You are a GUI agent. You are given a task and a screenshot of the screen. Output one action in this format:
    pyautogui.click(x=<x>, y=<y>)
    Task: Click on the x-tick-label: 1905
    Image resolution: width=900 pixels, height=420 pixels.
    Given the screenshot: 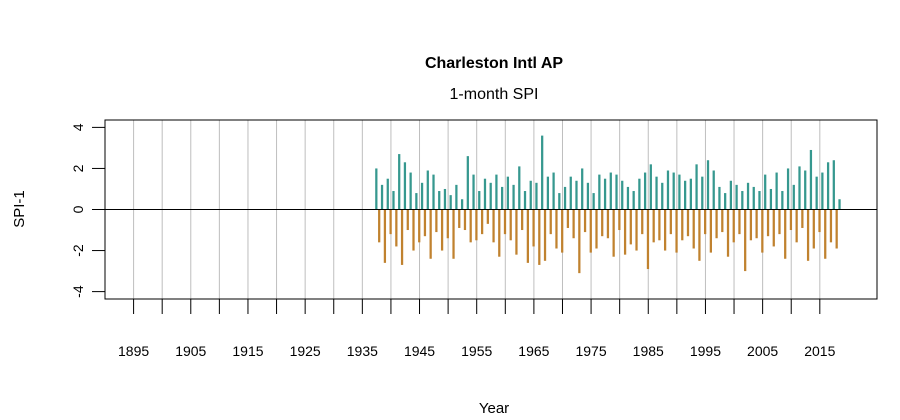 What is the action you would take?
    pyautogui.click(x=190, y=351)
    